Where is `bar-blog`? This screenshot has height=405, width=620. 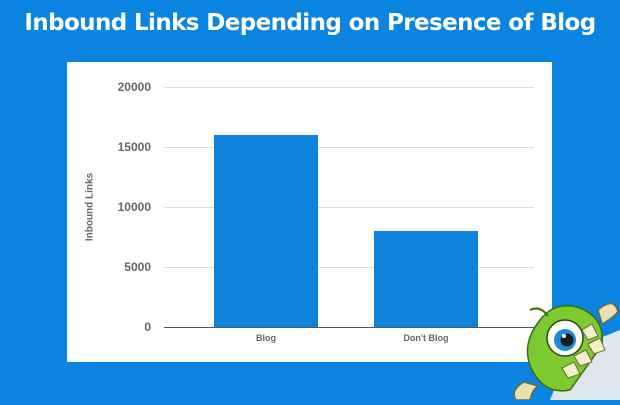 bar-blog is located at coordinates (266, 231).